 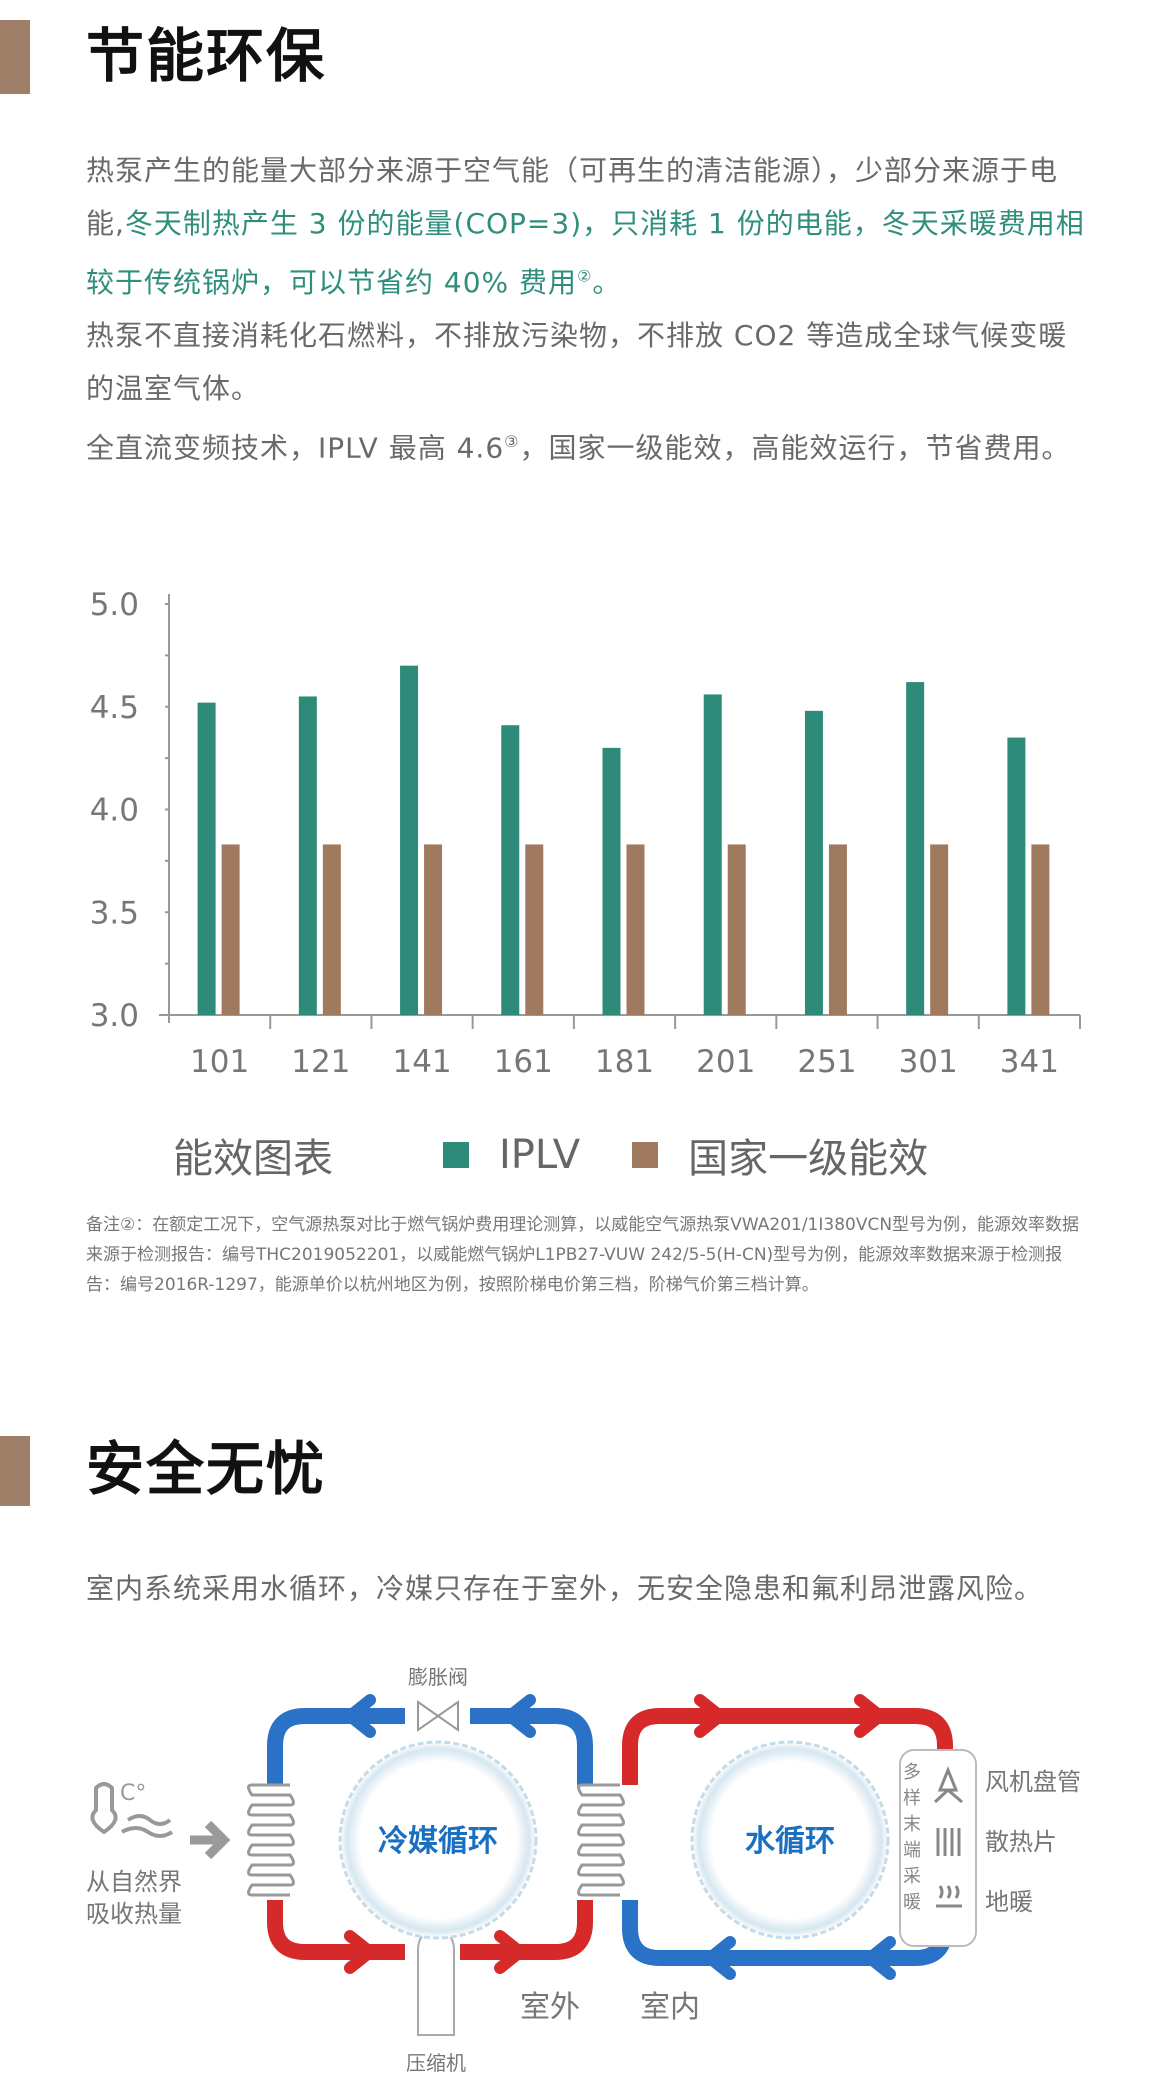 What do you see at coordinates (295, 448) in the screenshot?
I see `text-iplv: 全直流变频技术，IPLV 最高 4.6` at bounding box center [295, 448].